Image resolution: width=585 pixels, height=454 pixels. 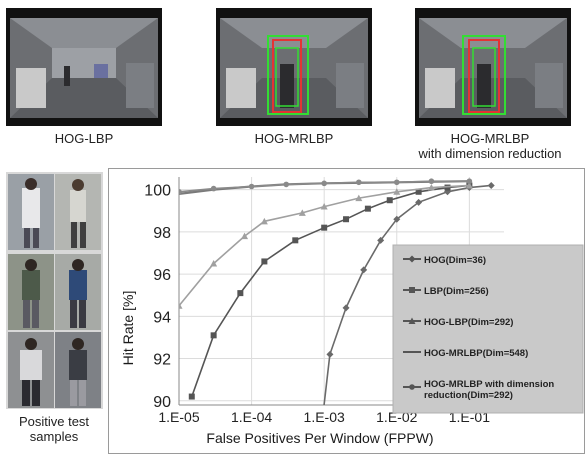 I want to click on x-tick-label: 1.E-03, so click(x=324, y=417).